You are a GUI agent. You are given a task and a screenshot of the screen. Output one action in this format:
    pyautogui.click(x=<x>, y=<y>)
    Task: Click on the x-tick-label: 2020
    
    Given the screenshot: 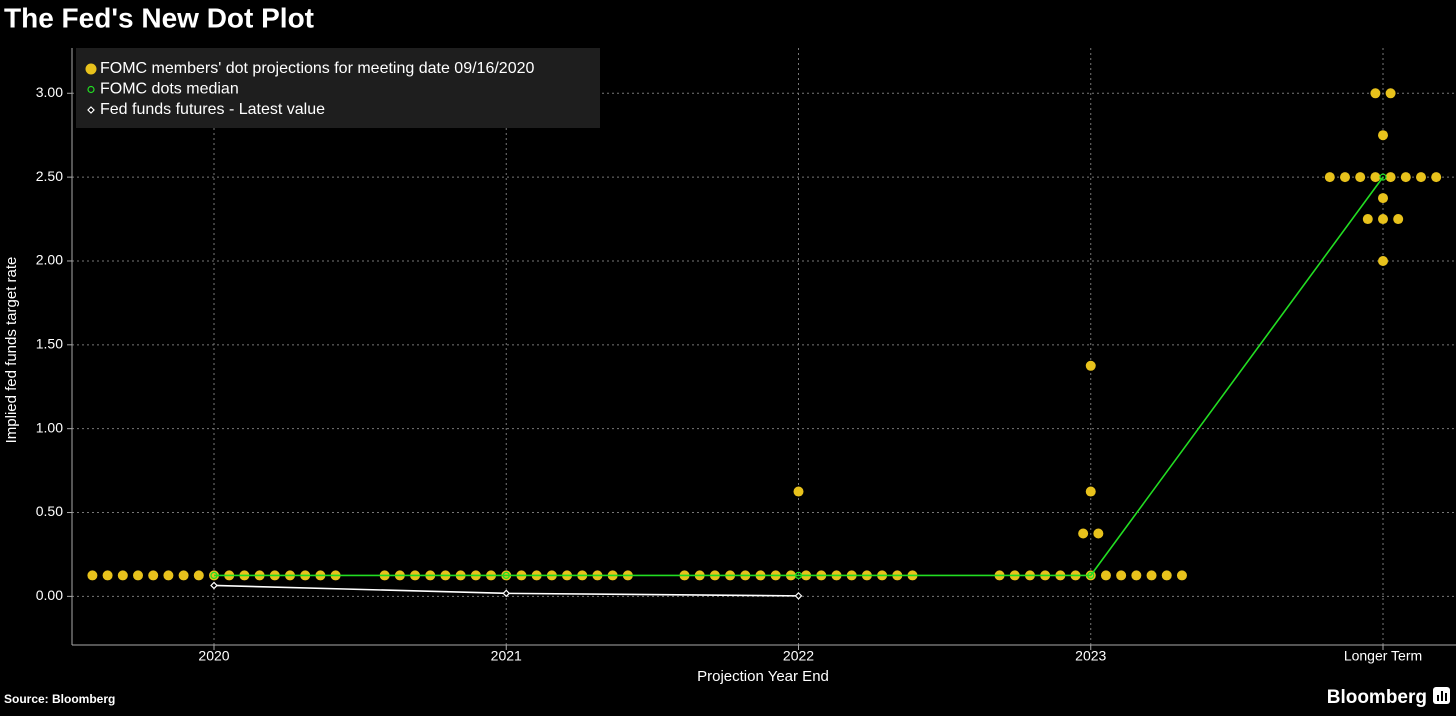 What is the action you would take?
    pyautogui.click(x=213, y=656)
    